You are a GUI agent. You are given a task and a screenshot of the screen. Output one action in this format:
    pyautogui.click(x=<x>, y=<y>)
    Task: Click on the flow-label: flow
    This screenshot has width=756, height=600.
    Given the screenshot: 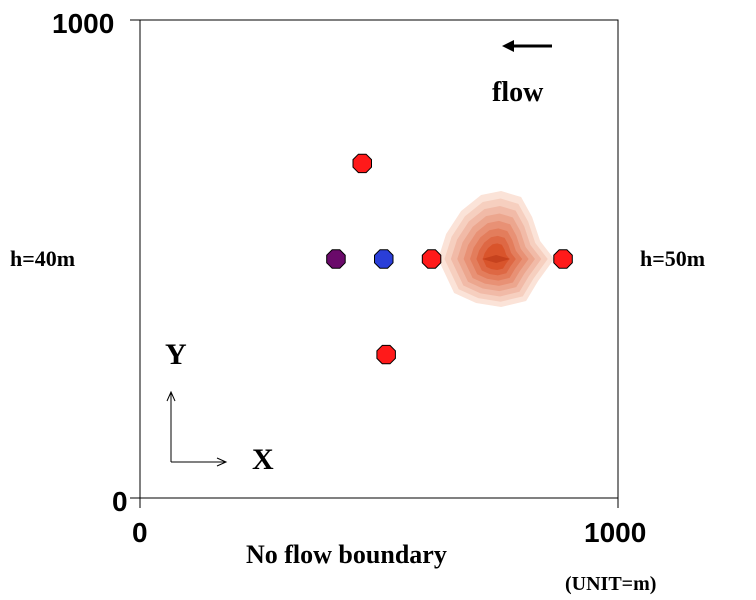 What is the action you would take?
    pyautogui.click(x=518, y=92)
    